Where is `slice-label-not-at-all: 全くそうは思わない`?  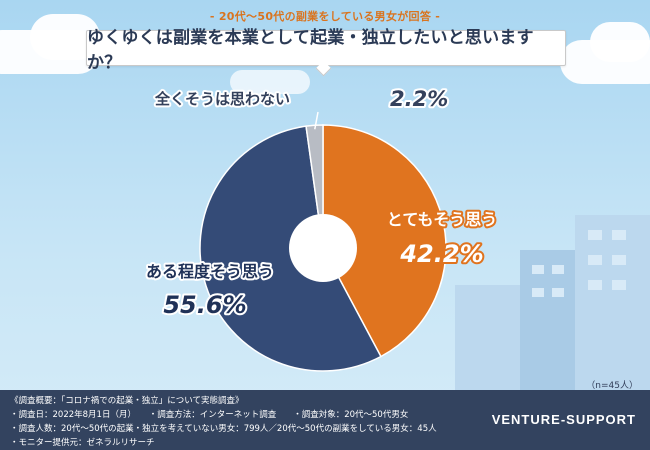 slice-label-not-at-all: 全くそうは思わない is located at coordinates (222, 99).